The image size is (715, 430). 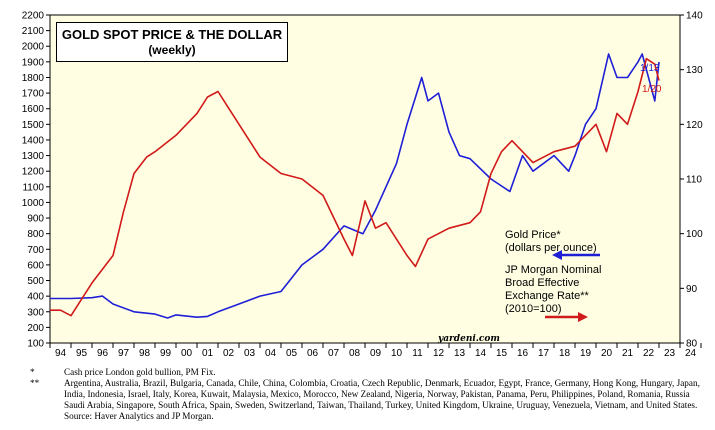 What do you see at coordinates (533, 235) in the screenshot?
I see `legend-gold-line1: Gold Price*` at bounding box center [533, 235].